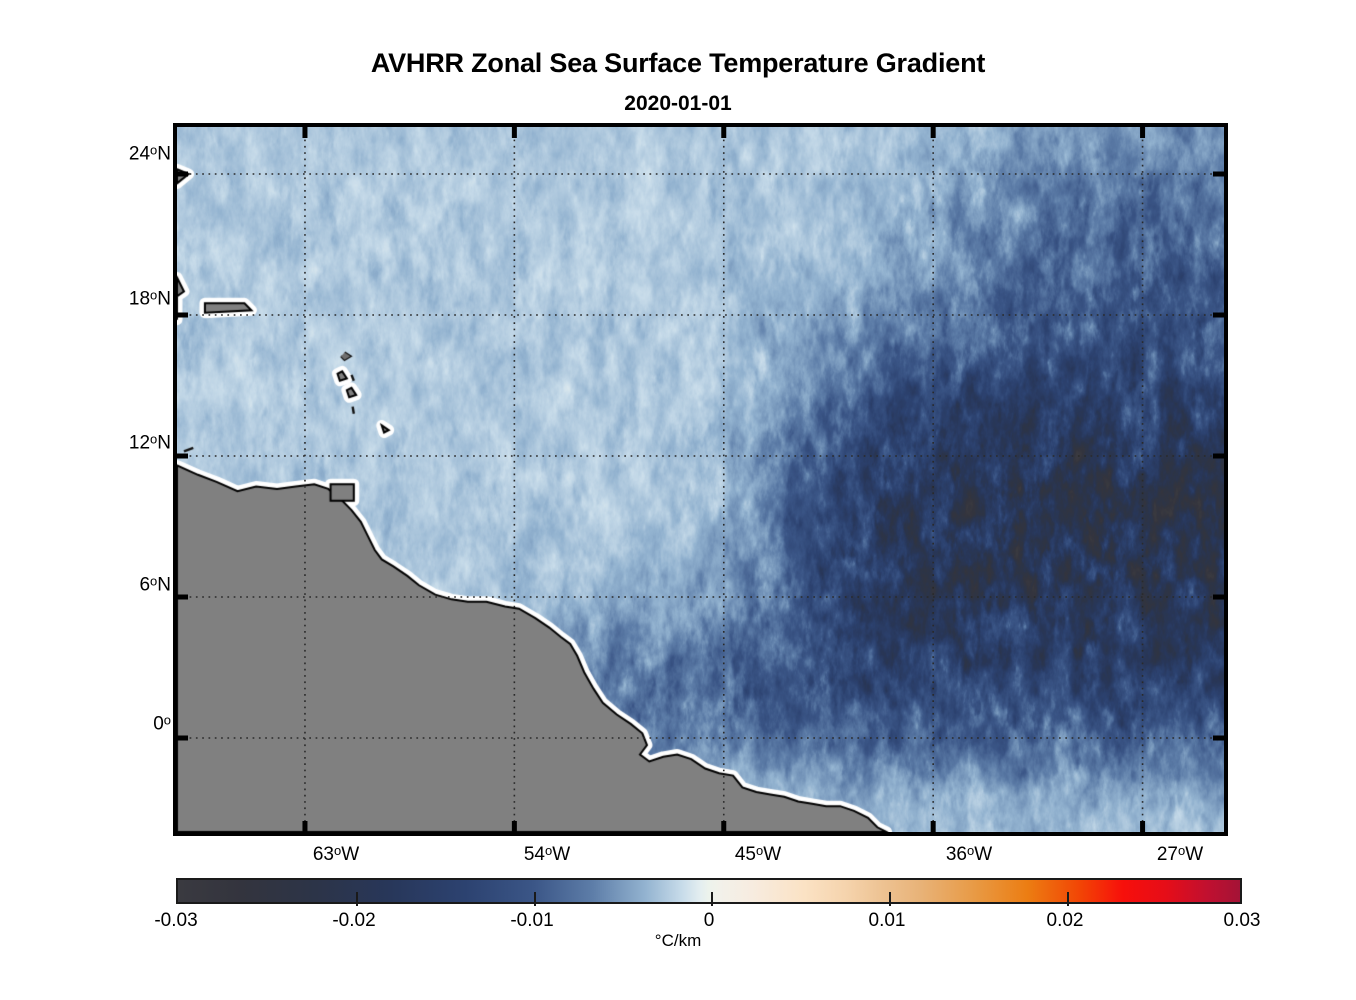 This screenshot has height=1000, width=1356. I want to click on colorbar-tick-label: 0.01, so click(887, 920).